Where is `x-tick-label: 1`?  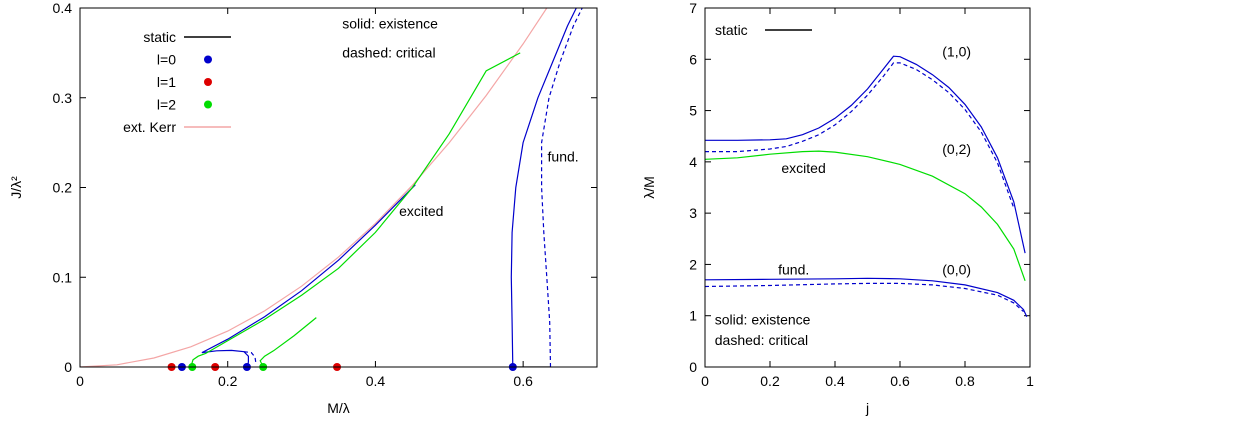
x-tick-label: 1 is located at coordinates (1030, 381).